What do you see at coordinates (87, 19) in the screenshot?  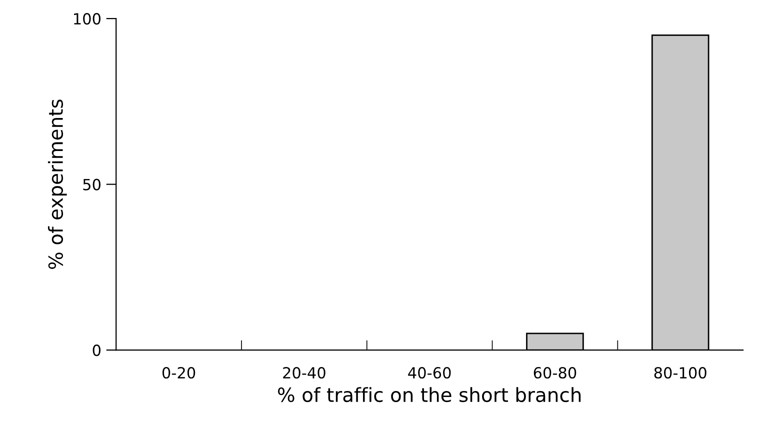 I see `y-tick-label: 100` at bounding box center [87, 19].